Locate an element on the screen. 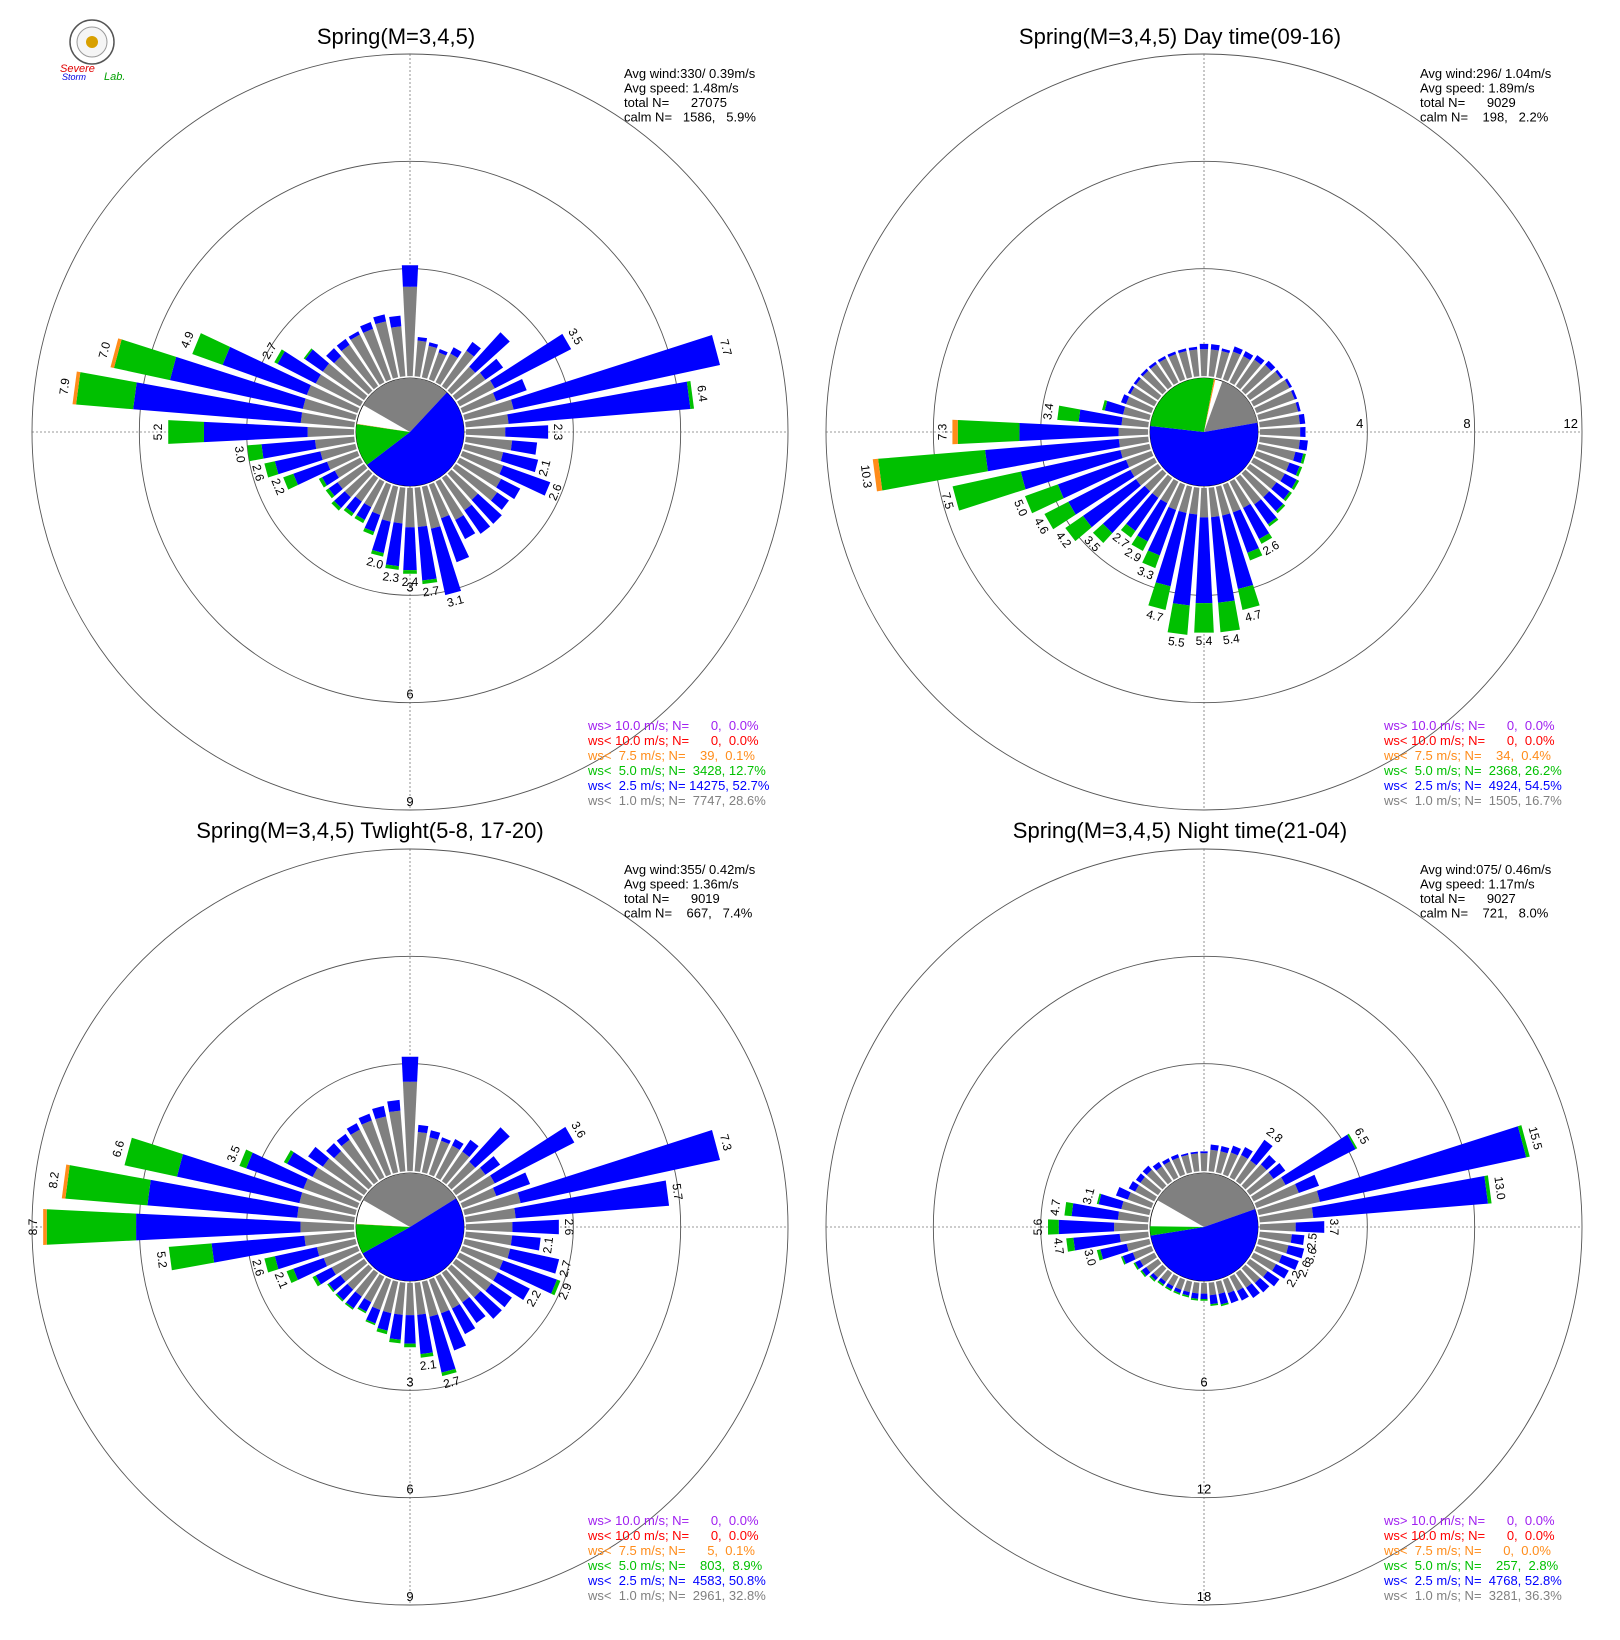 The width and height of the screenshot is (1620, 1640). legend-entry-lt7_5: ws< 7.5 m/s; N= 34, 0.4% is located at coordinates (1467, 755).